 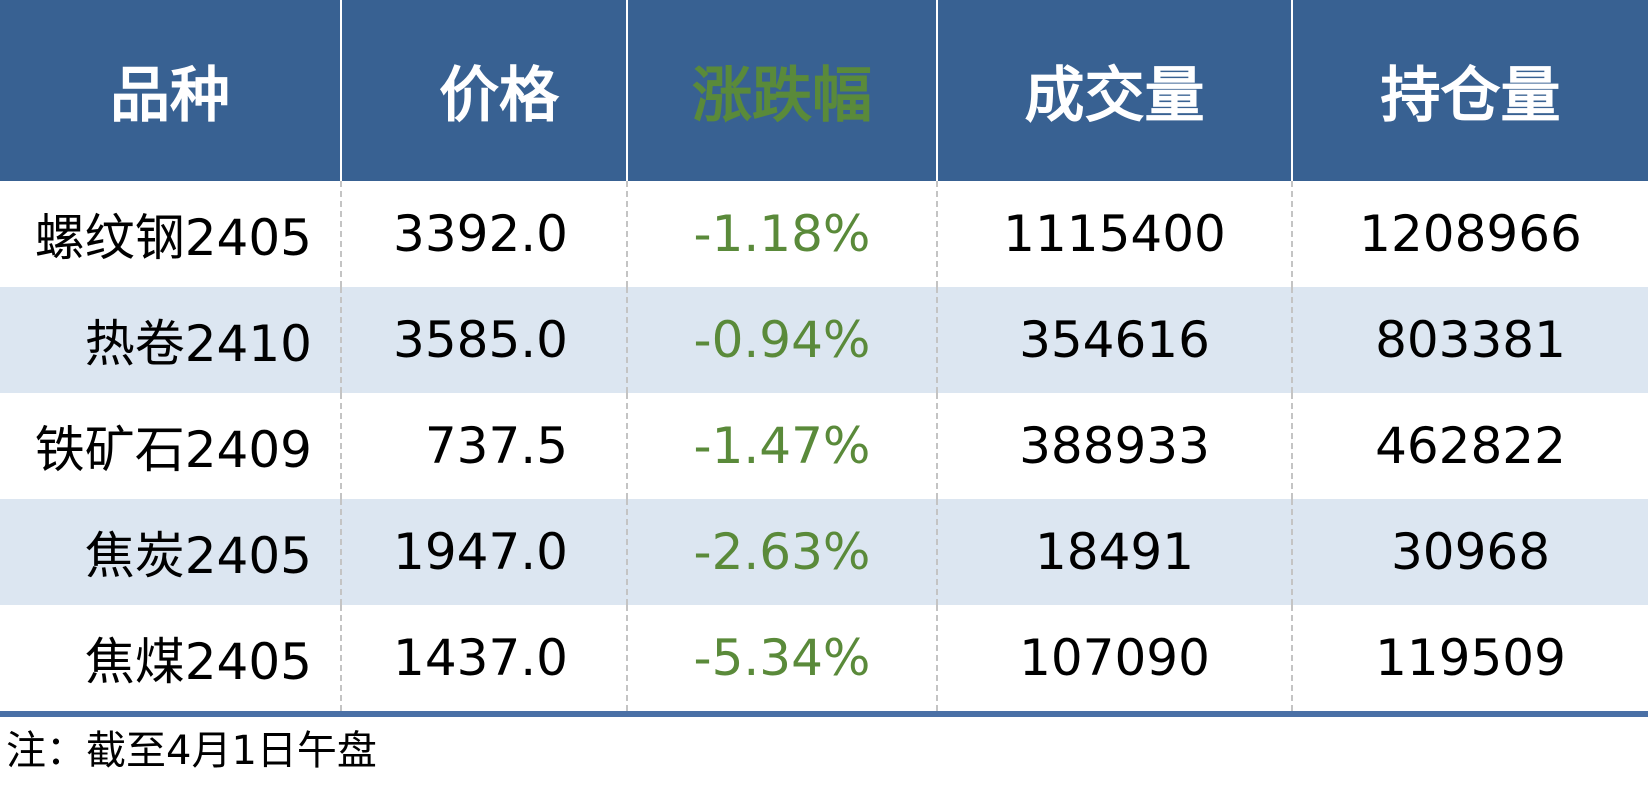 What do you see at coordinates (781, 658) in the screenshot?
I see `table-cell: -5.34%` at bounding box center [781, 658].